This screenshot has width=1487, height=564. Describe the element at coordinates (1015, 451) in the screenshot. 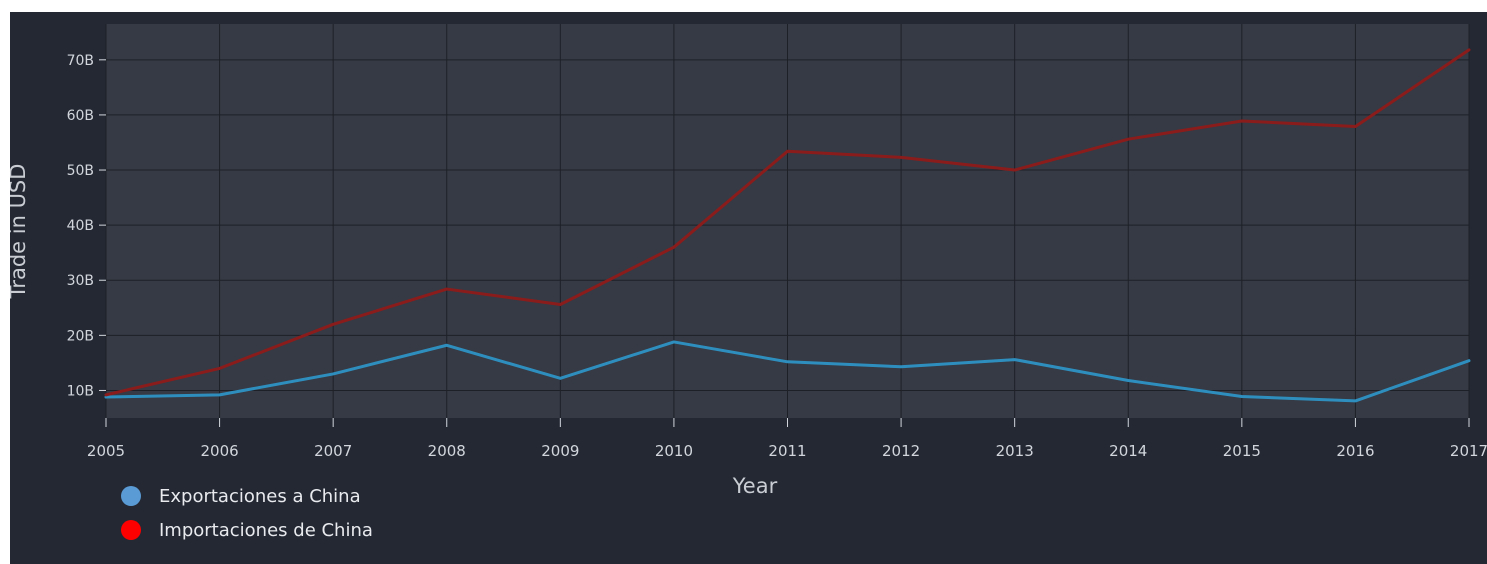

I see `x-tick-label: 2013` at that location.